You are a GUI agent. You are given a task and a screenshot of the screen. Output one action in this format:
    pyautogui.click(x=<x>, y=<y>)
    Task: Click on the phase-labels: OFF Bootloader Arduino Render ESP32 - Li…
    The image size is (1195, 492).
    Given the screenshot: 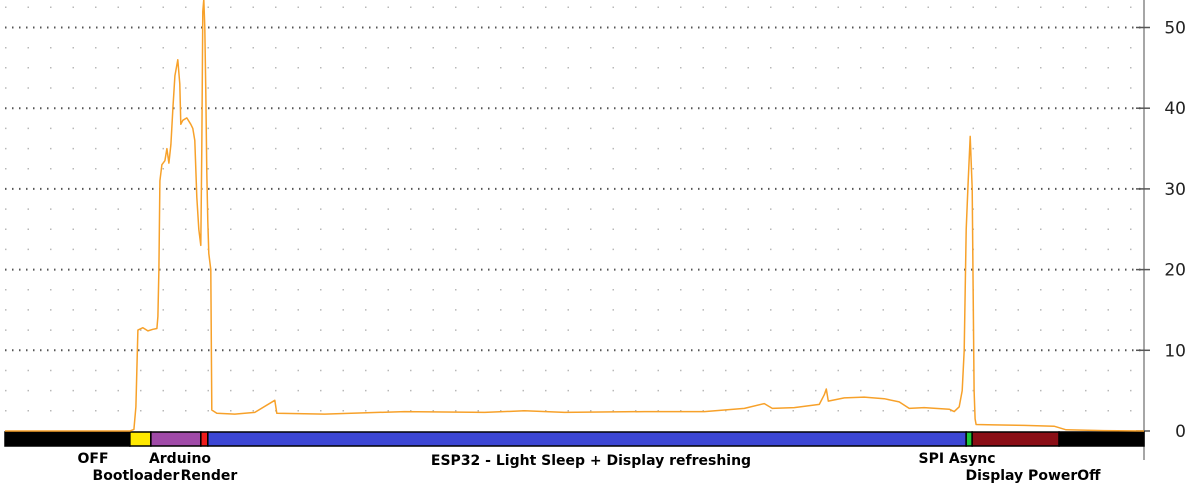 What is the action you would take?
    pyautogui.click(x=589, y=467)
    